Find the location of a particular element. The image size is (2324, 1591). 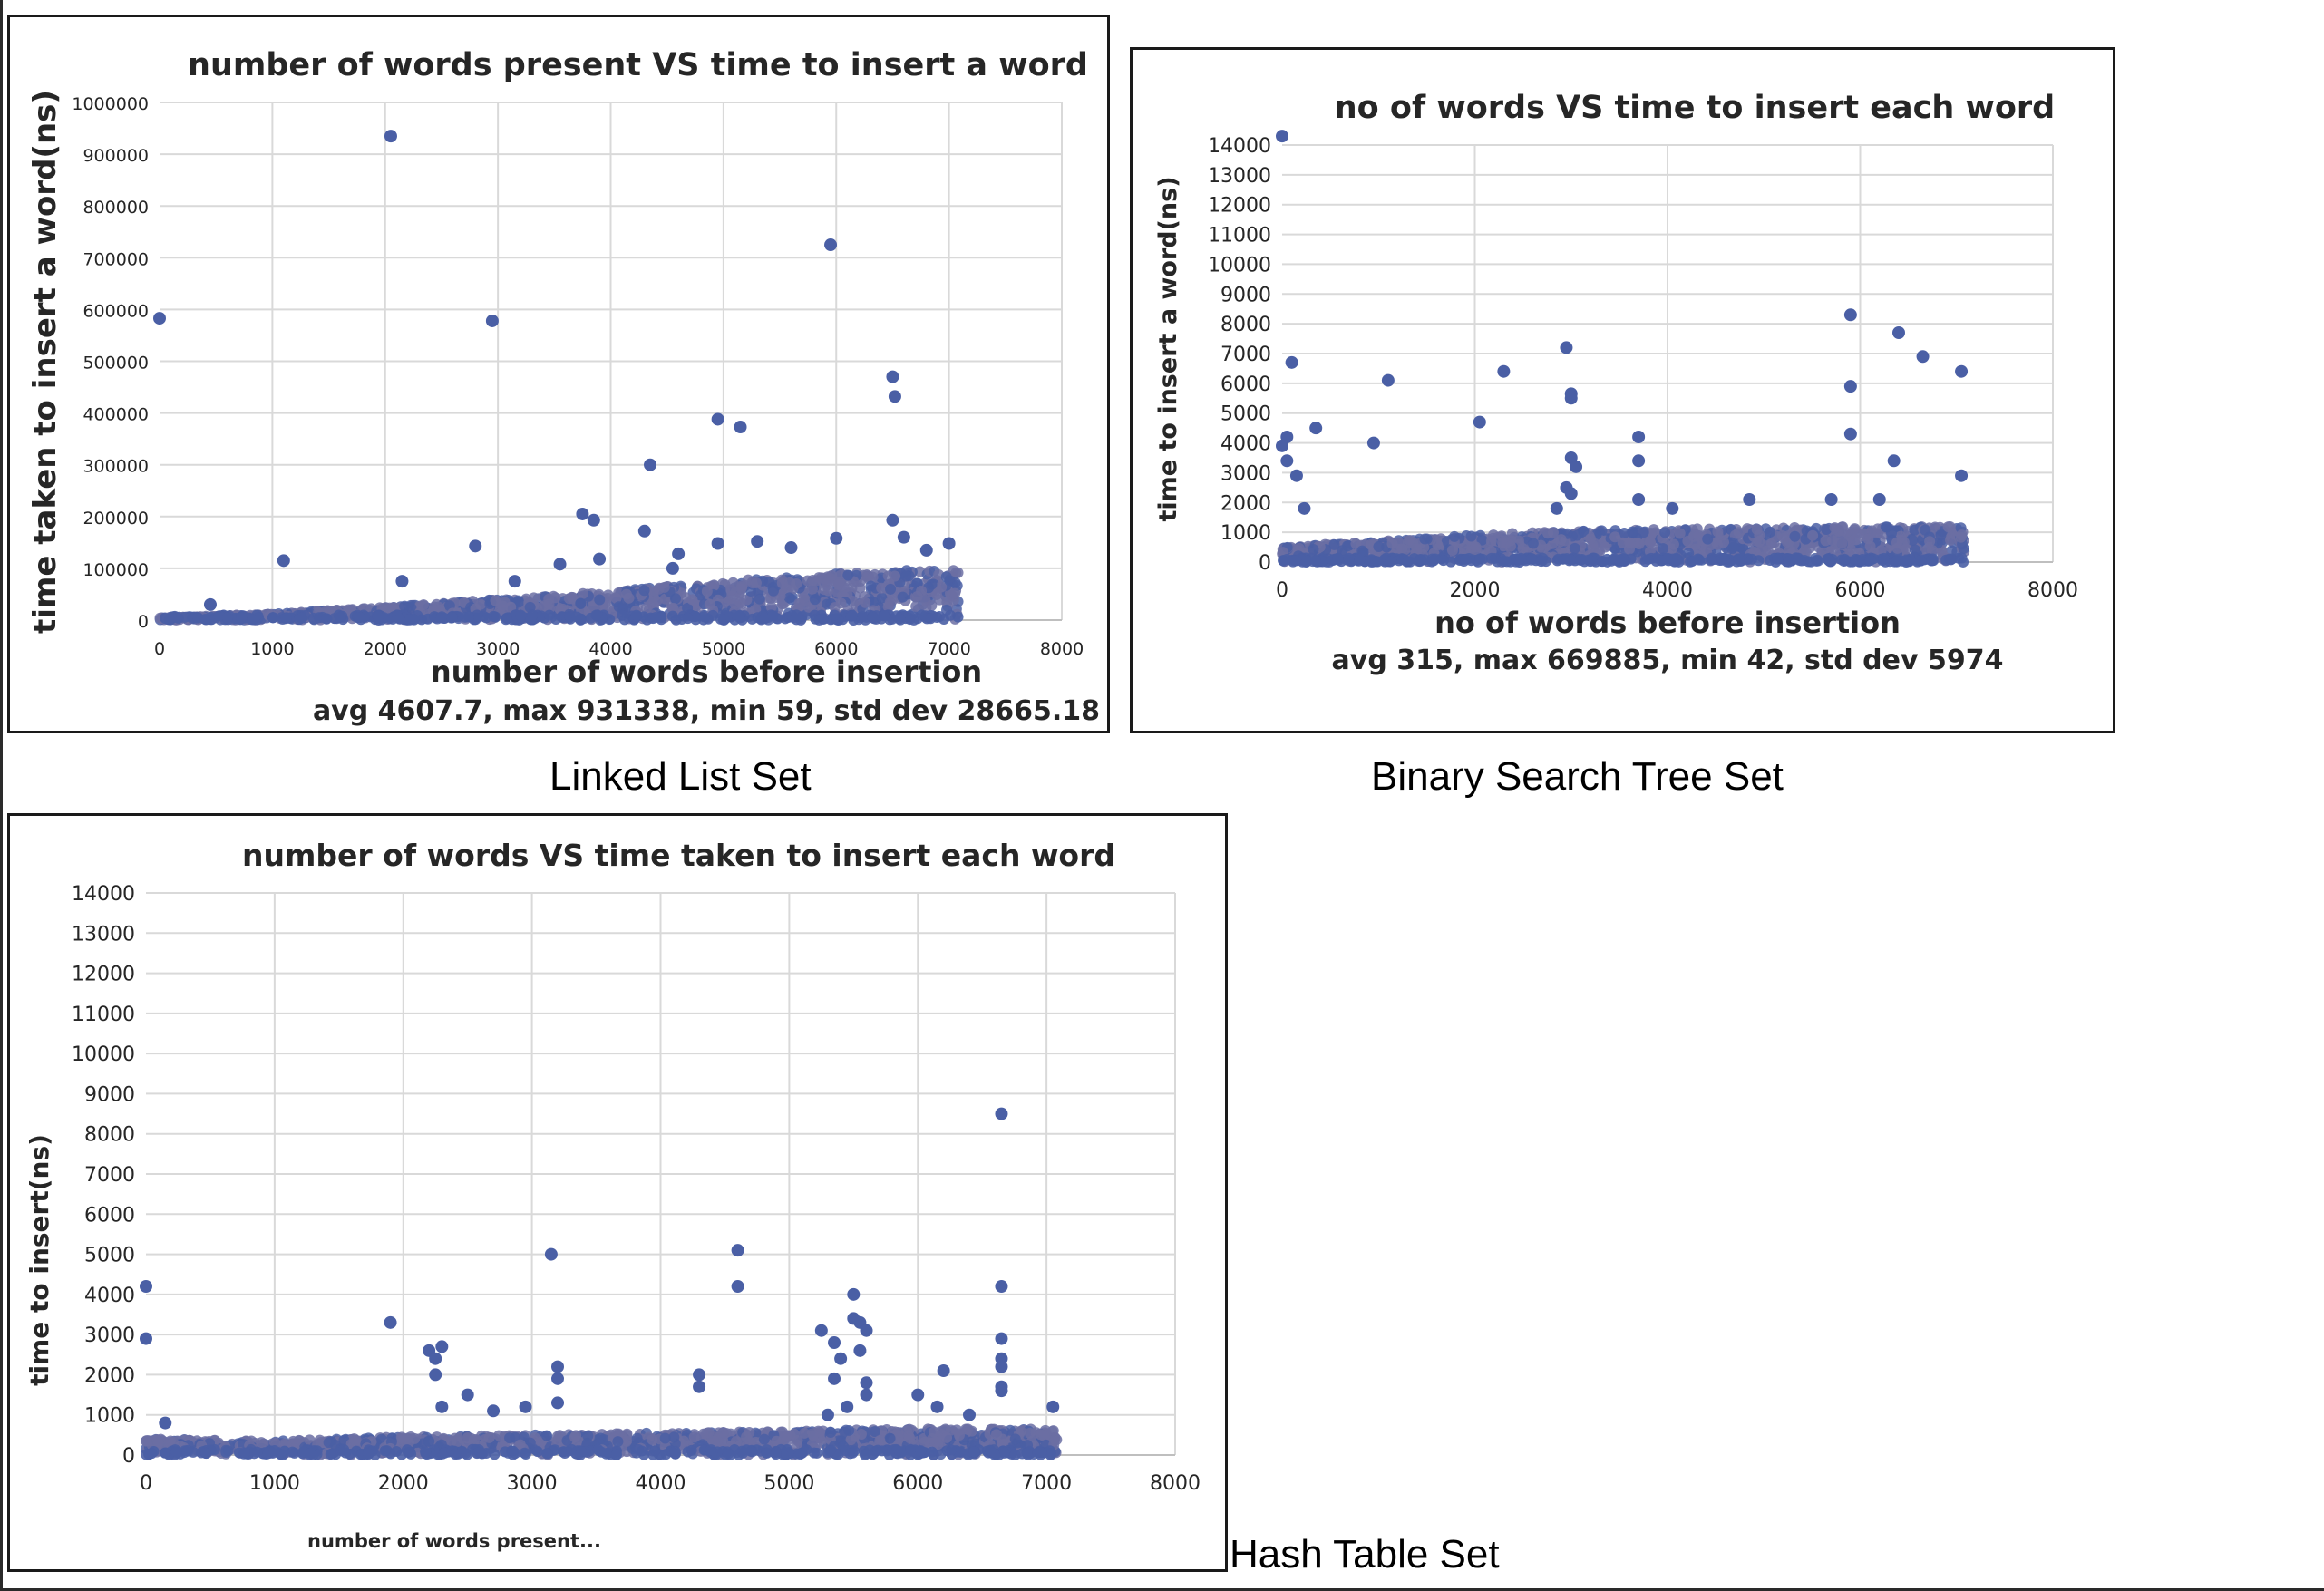

c2-y-tick-label: 10000 is located at coordinates (103, 1054).